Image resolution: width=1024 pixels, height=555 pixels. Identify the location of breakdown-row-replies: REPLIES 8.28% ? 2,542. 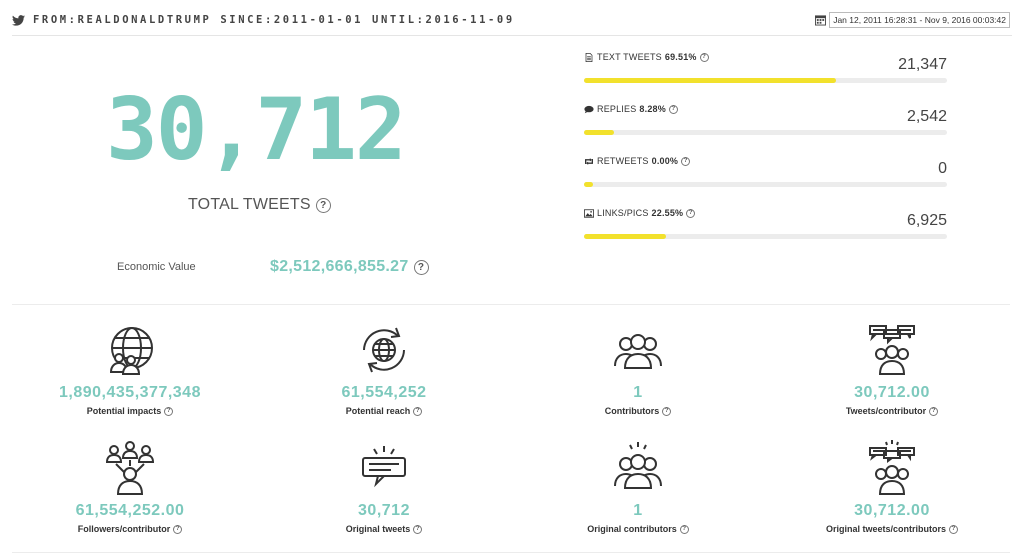
(766, 122).